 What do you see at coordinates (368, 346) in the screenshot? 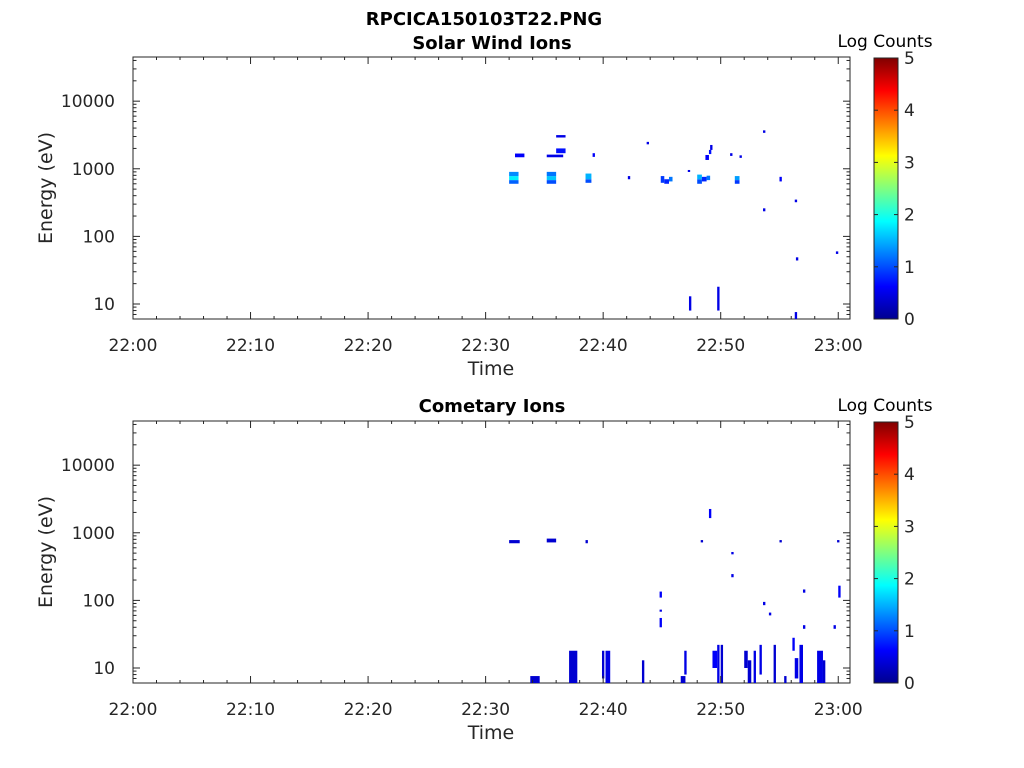
I see `solar-wind-x-tick-label-2: 22:20` at bounding box center [368, 346].